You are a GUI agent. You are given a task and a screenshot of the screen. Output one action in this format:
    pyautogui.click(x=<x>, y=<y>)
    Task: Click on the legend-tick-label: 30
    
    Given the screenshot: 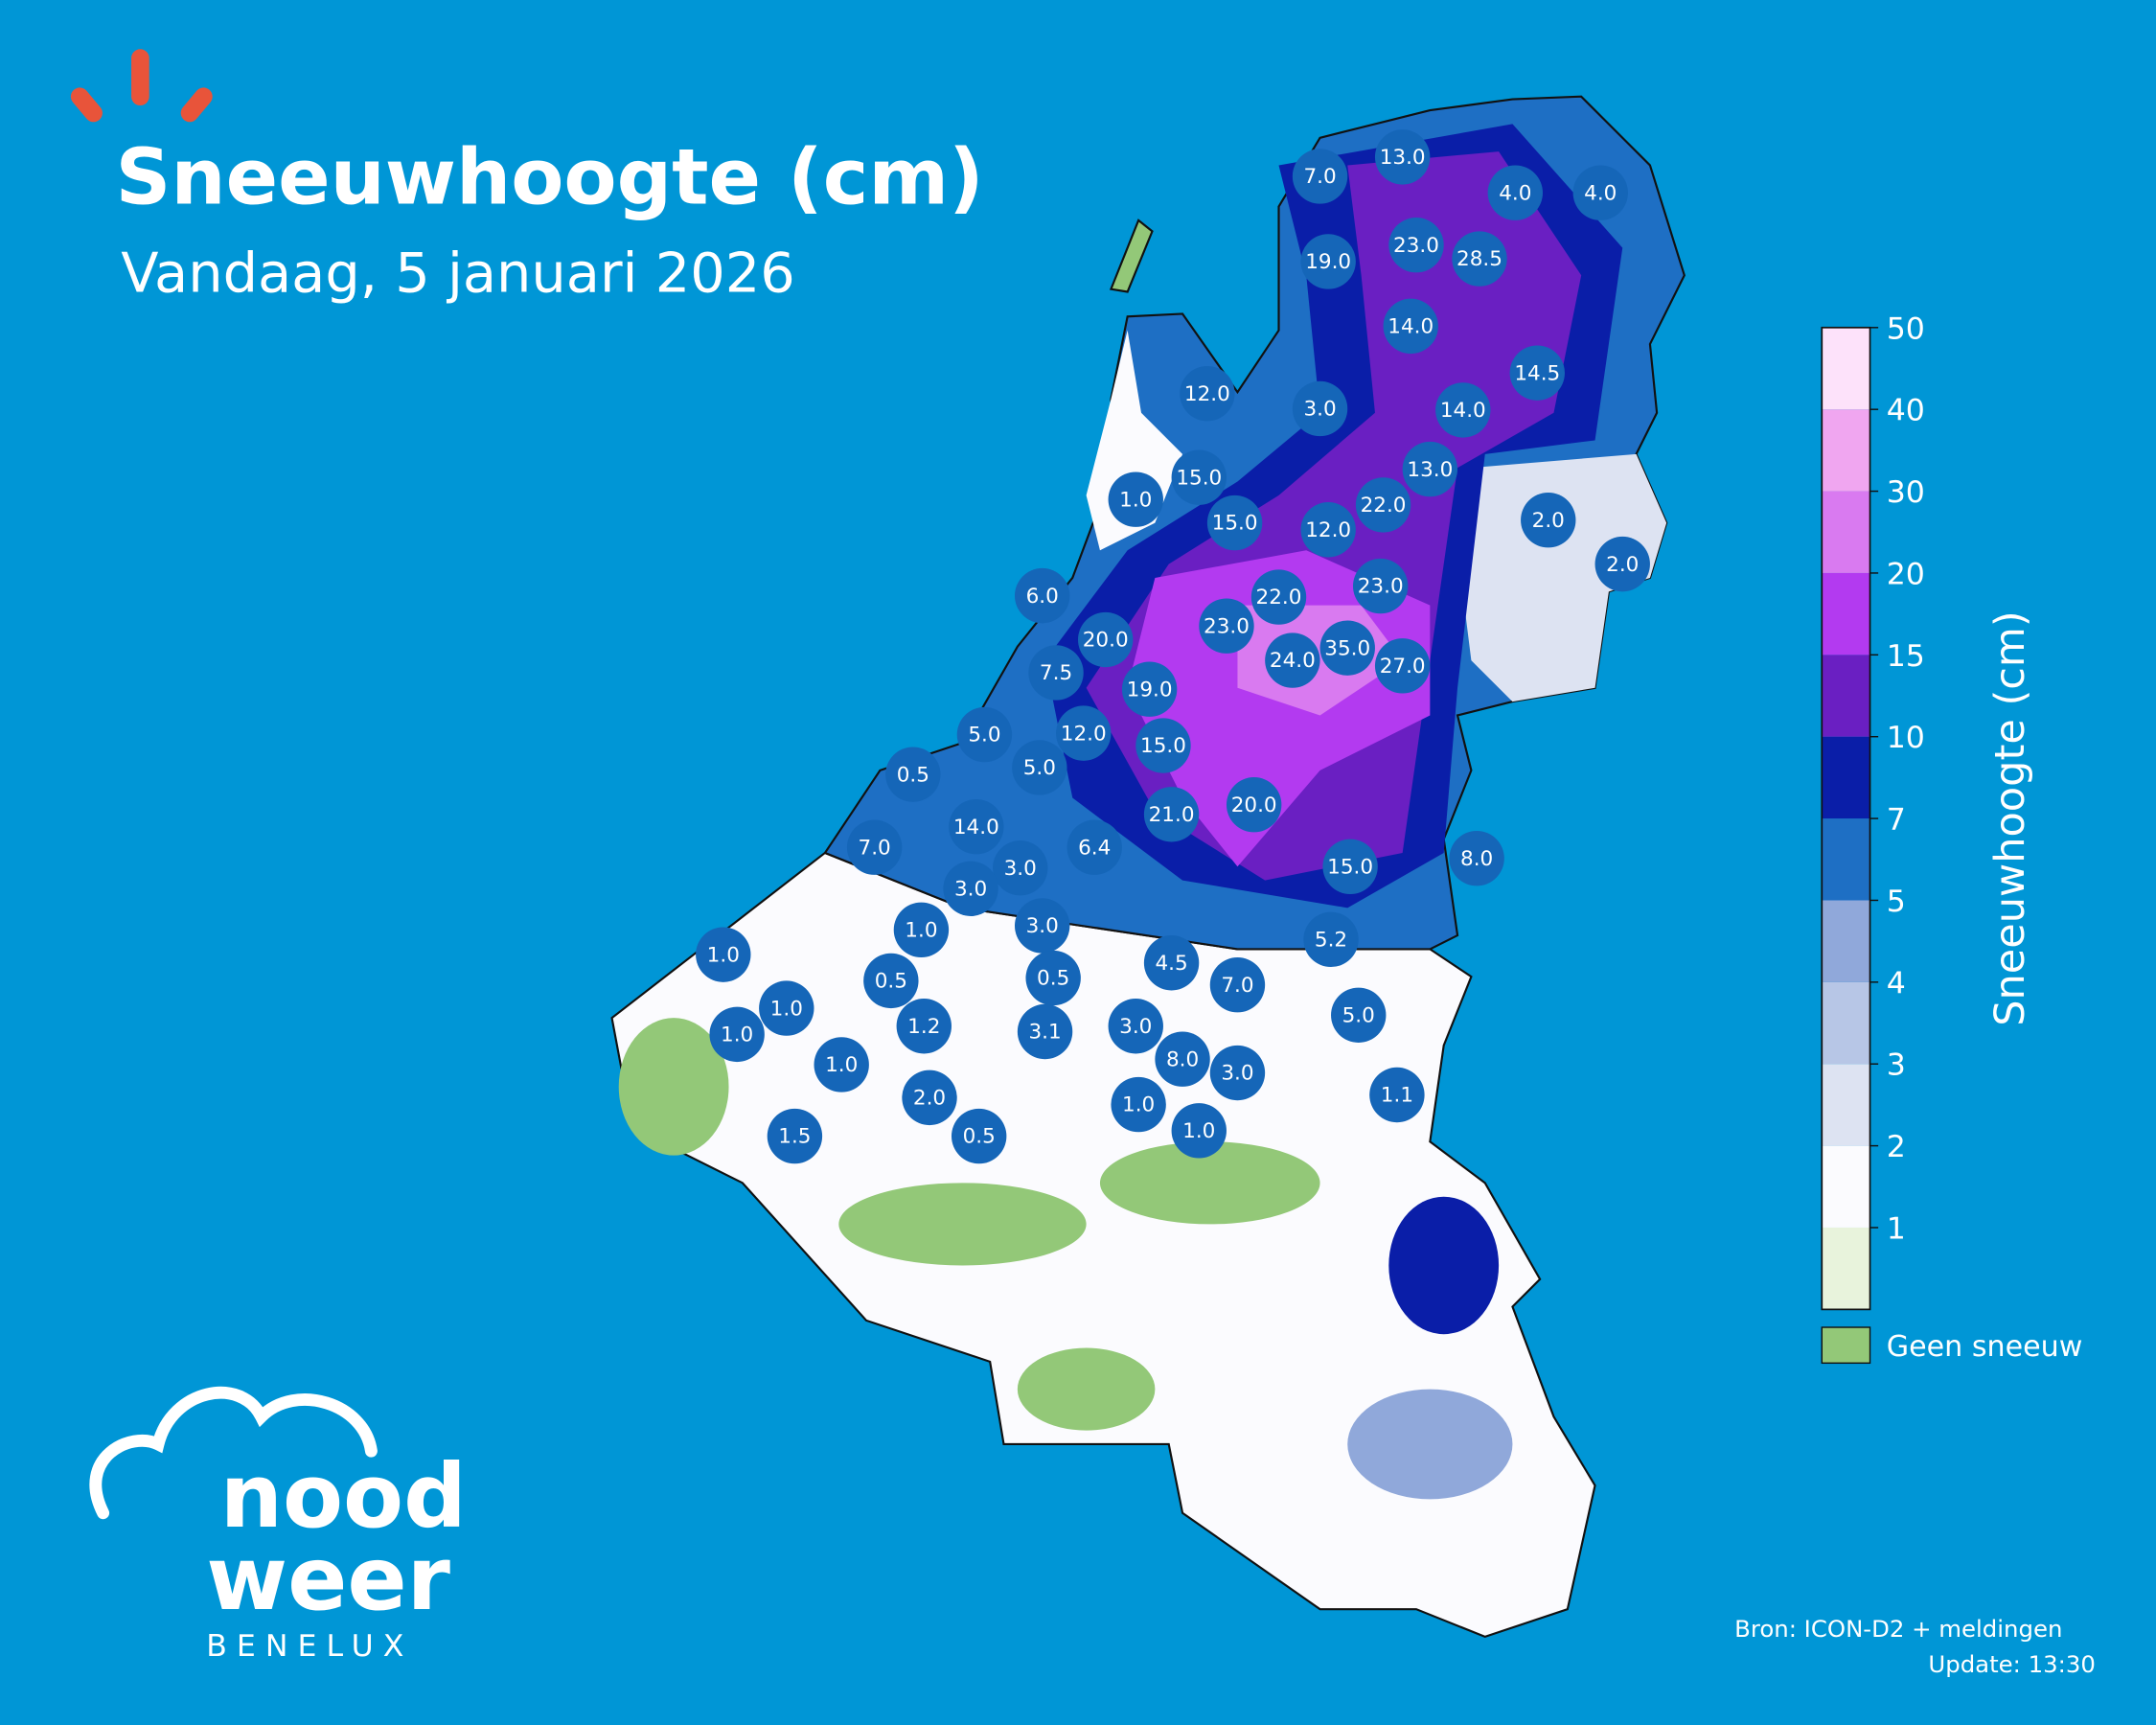 What is the action you would take?
    pyautogui.click(x=1906, y=492)
    